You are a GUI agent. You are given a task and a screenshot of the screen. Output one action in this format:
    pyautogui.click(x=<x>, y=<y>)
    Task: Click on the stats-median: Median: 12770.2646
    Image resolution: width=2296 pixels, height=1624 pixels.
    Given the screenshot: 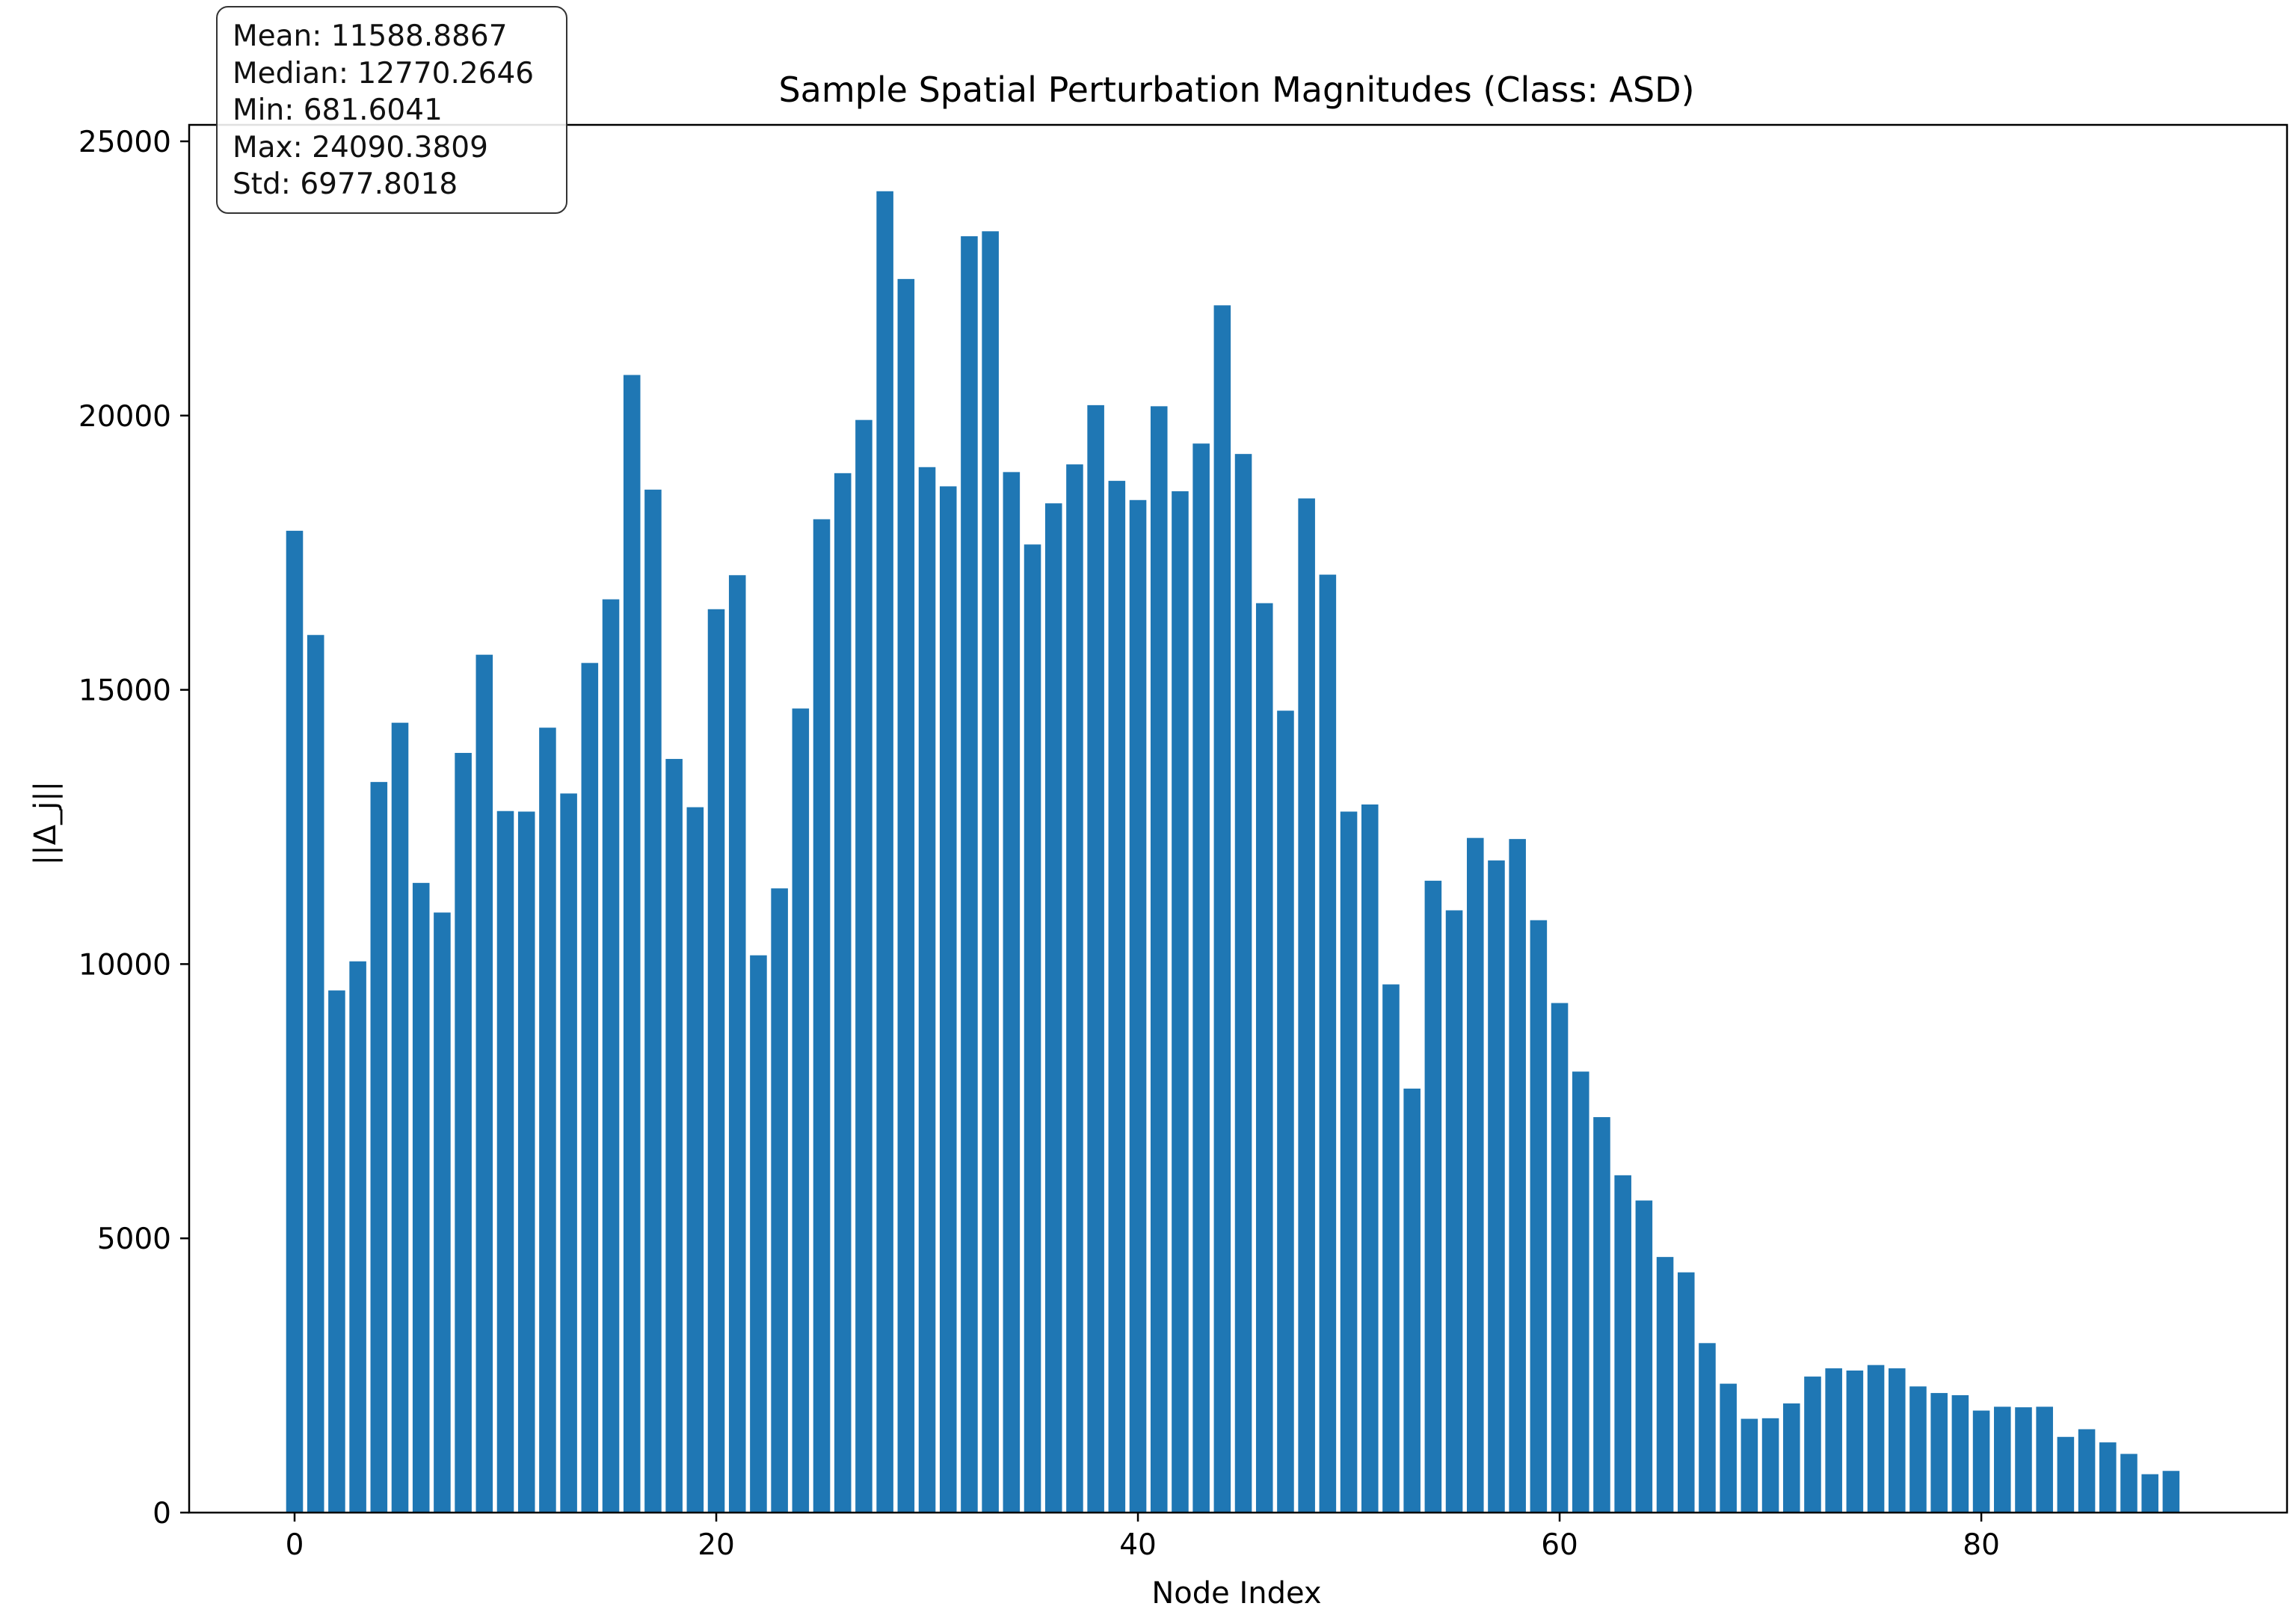 What is the action you would take?
    pyautogui.click(x=384, y=73)
    